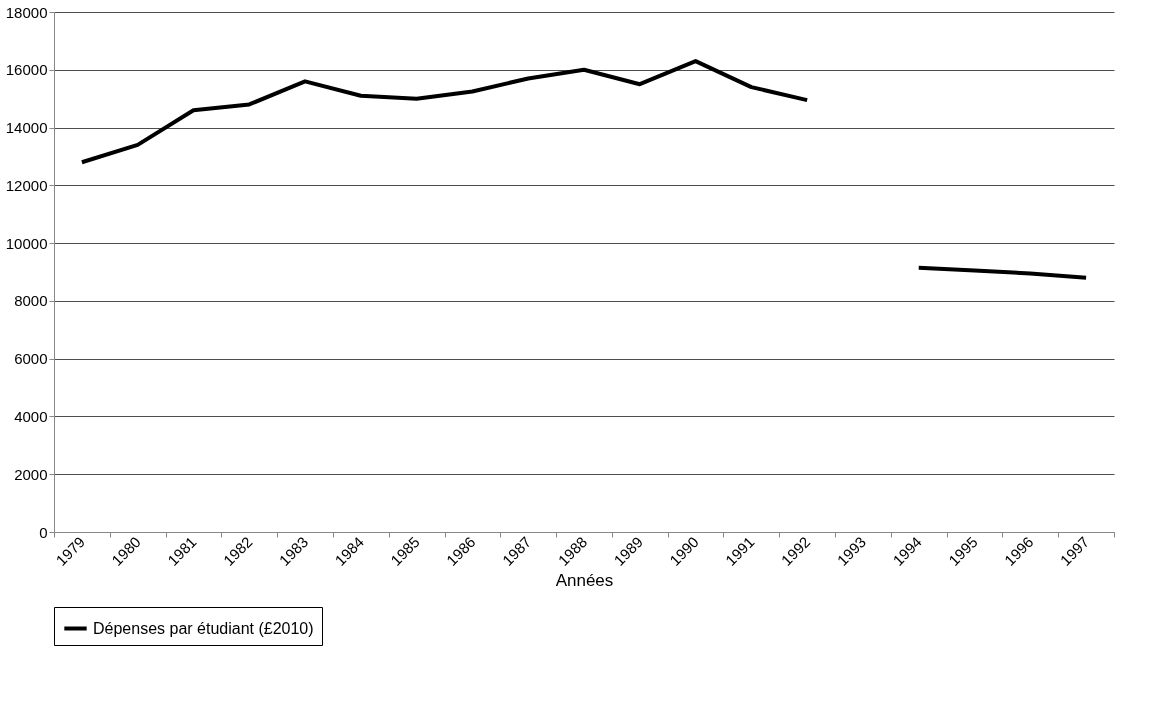  I want to click on y-tick-label: 4000, so click(31, 416).